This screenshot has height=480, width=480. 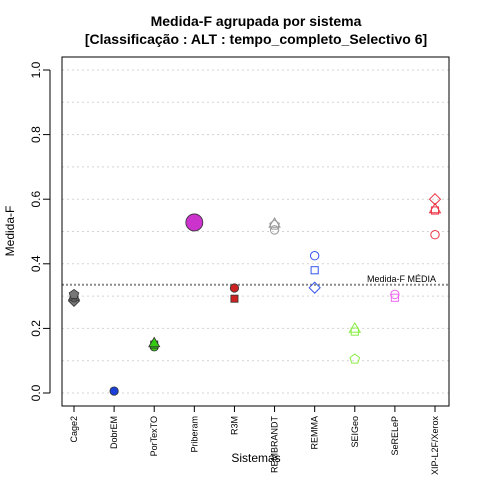 What do you see at coordinates (401, 279) in the screenshot?
I see `reference-line-label: Medida-F MÉDIA` at bounding box center [401, 279].